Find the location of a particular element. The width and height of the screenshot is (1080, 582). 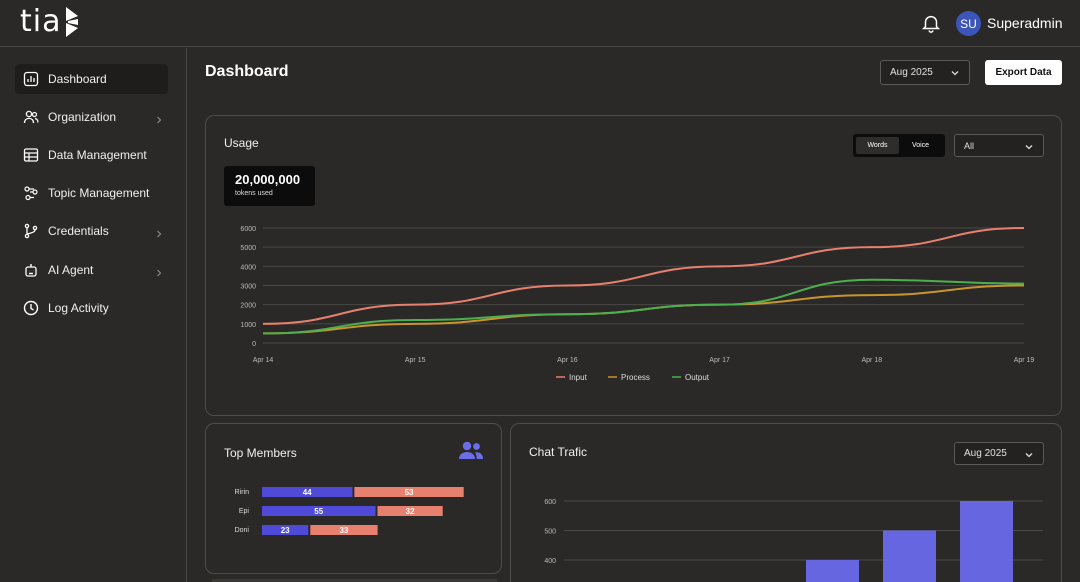

tokens-summary: 20,000,000 tokens used is located at coordinates (269, 186).